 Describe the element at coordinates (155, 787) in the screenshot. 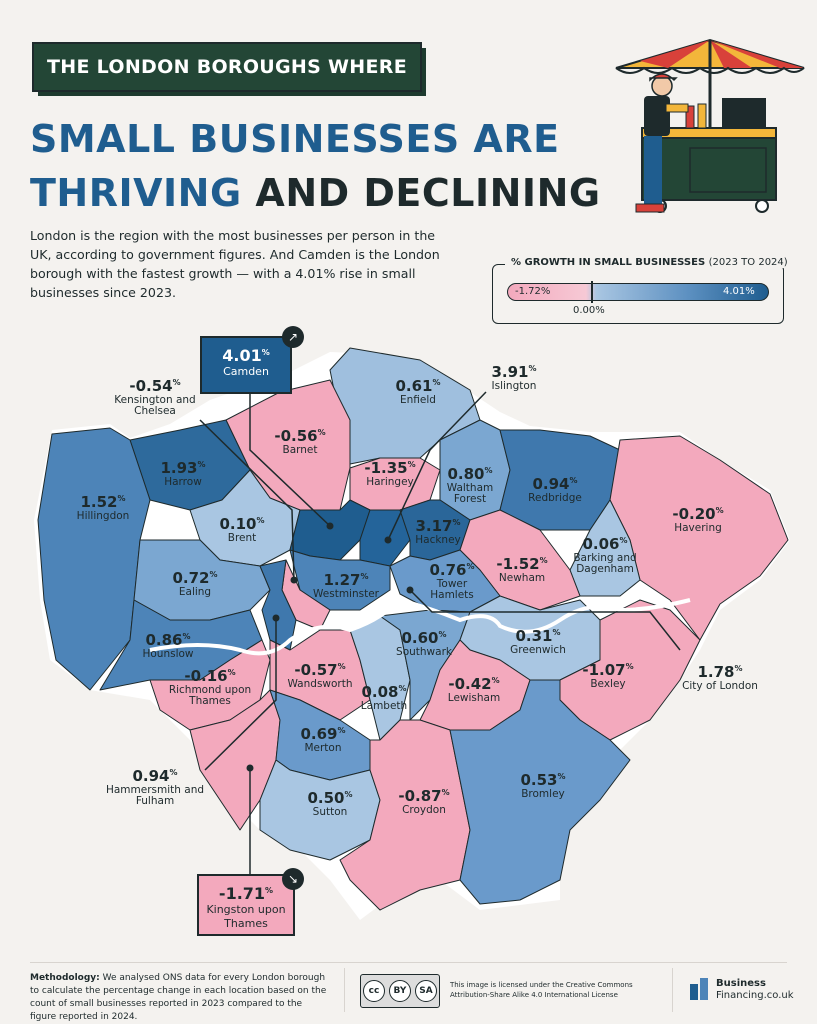

I see `label-hammersmith: 0.94% Hammersmith and Fulham` at that location.